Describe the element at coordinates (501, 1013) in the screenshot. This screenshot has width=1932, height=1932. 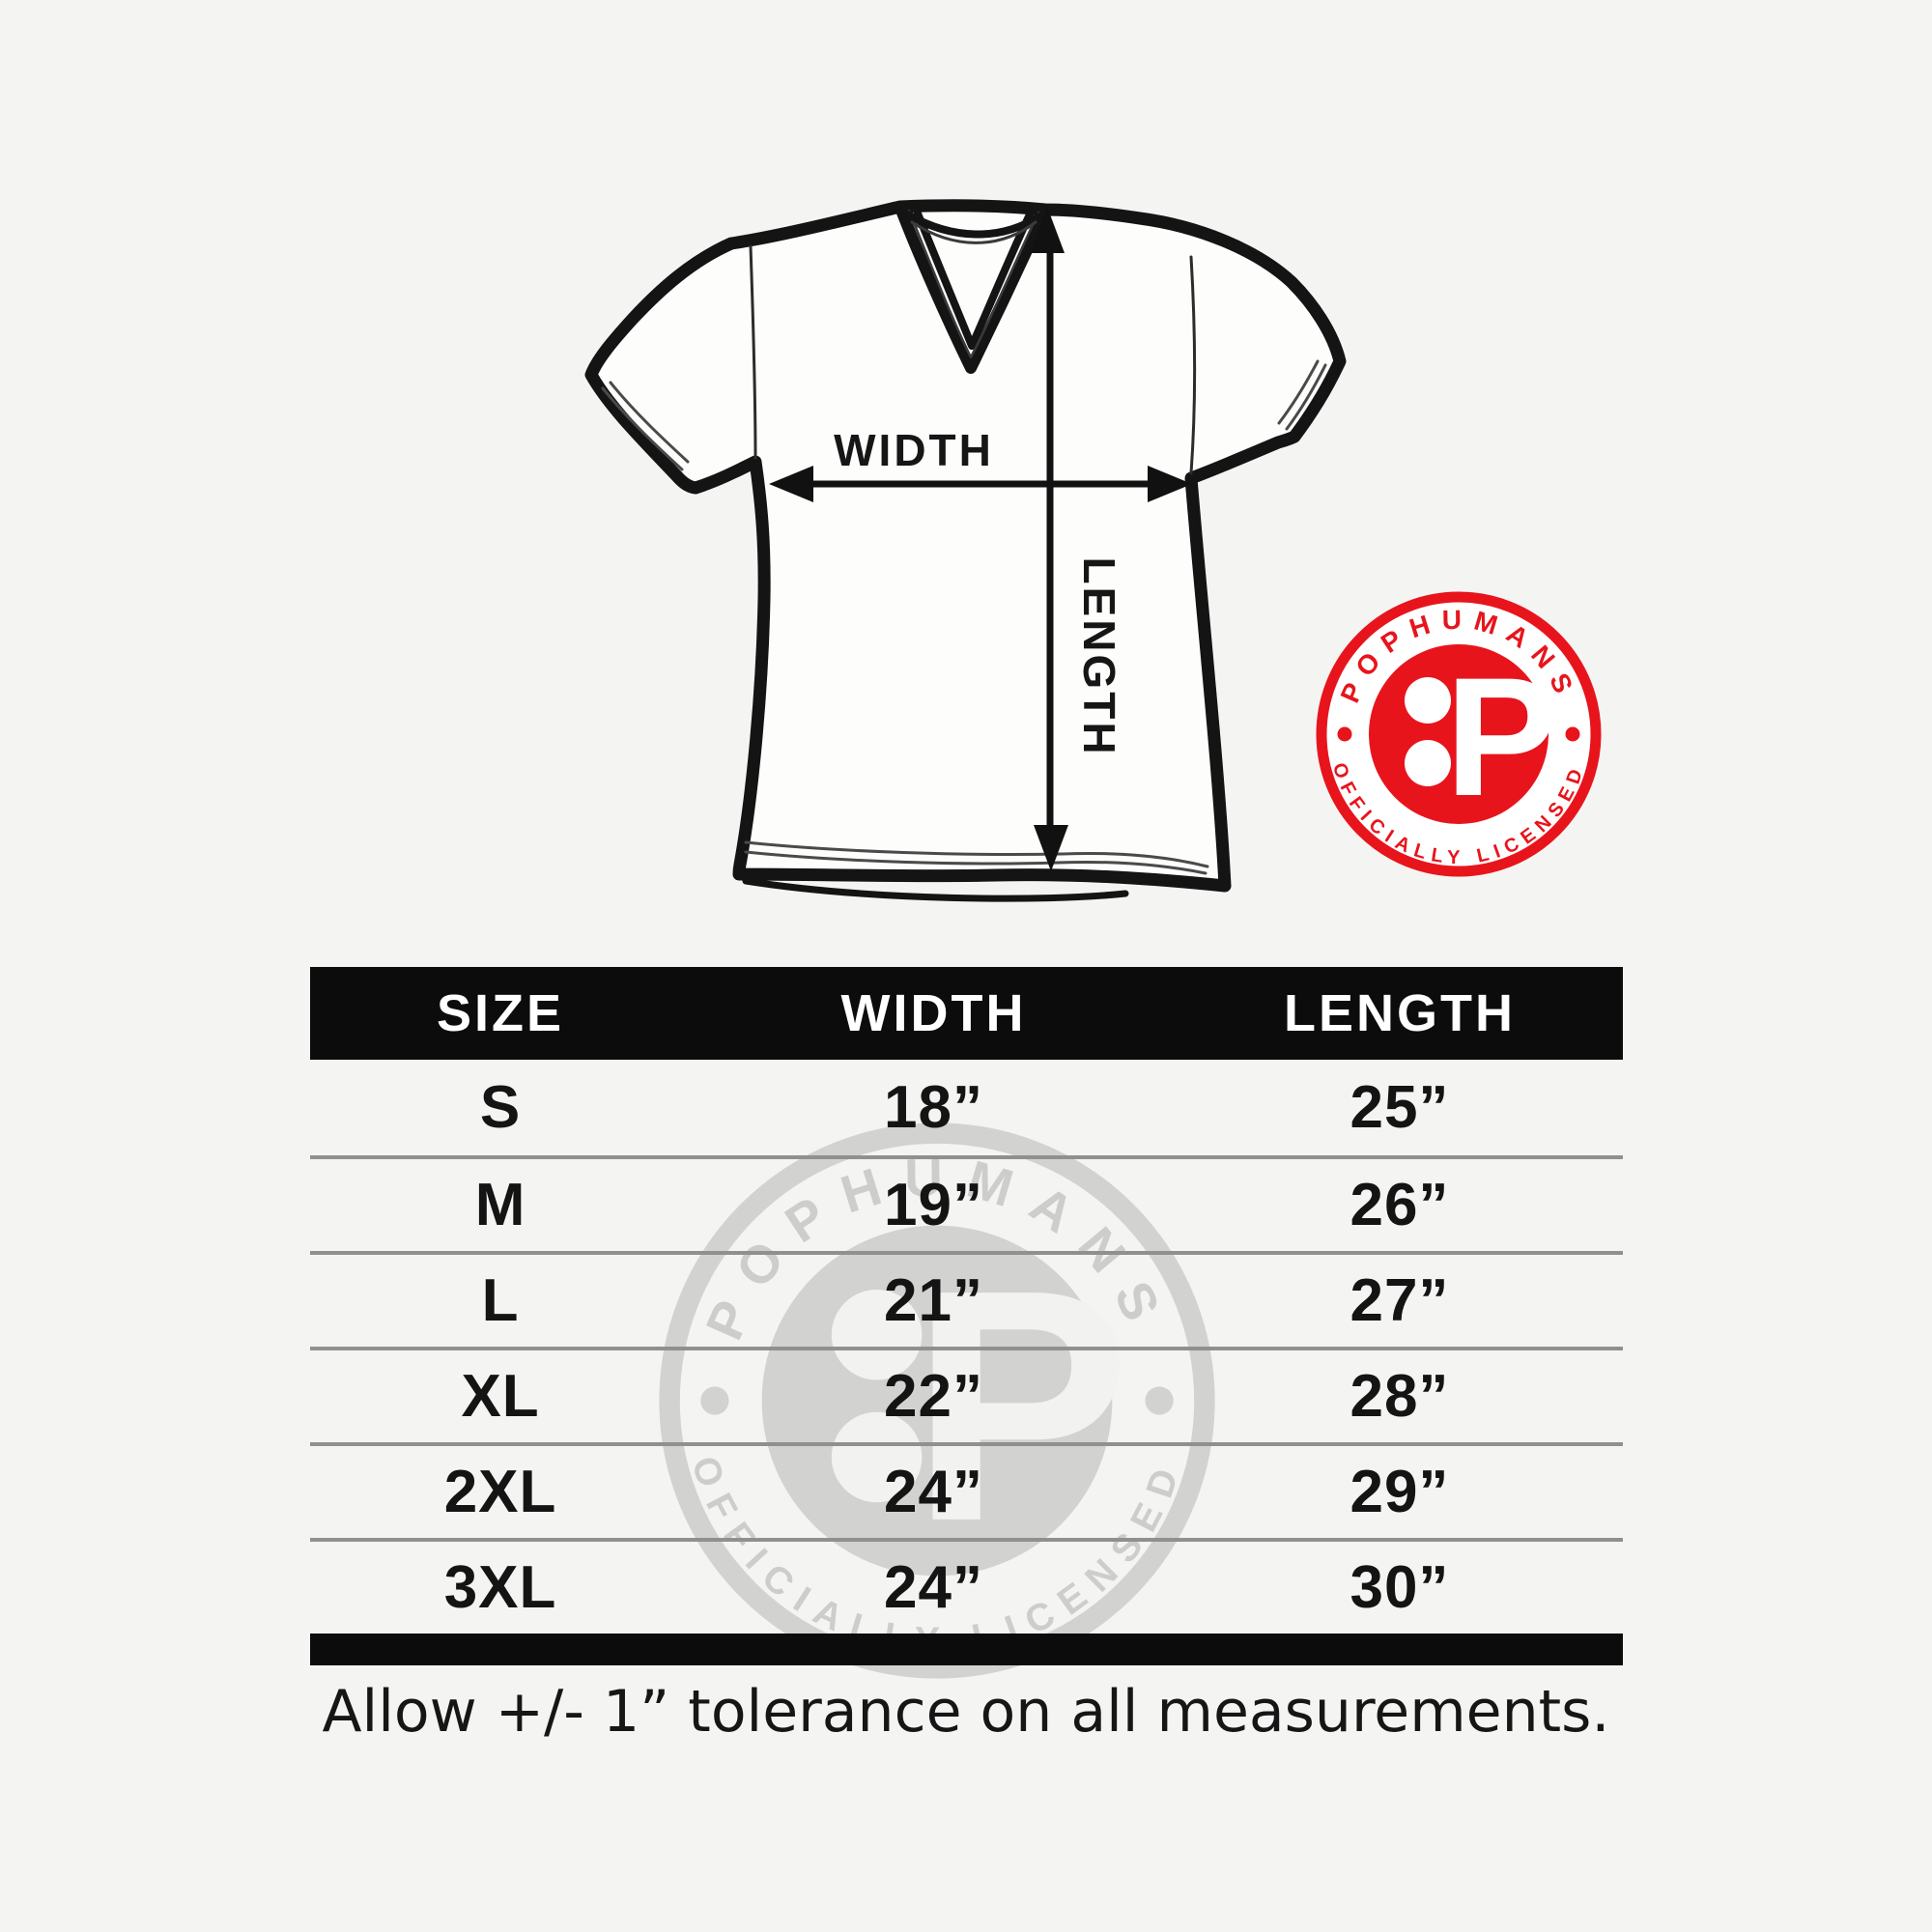
I see `col-header-size: SIZE` at that location.